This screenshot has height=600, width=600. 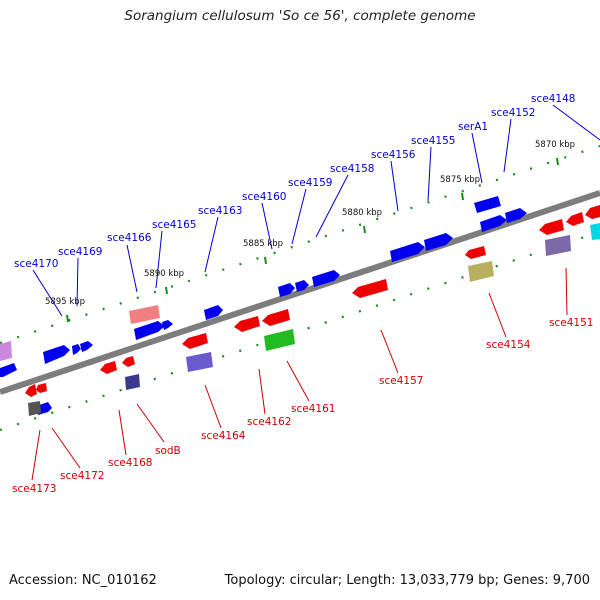 What do you see at coordinates (393, 155) in the screenshot?
I see `top-gene-label: sce4156` at bounding box center [393, 155].